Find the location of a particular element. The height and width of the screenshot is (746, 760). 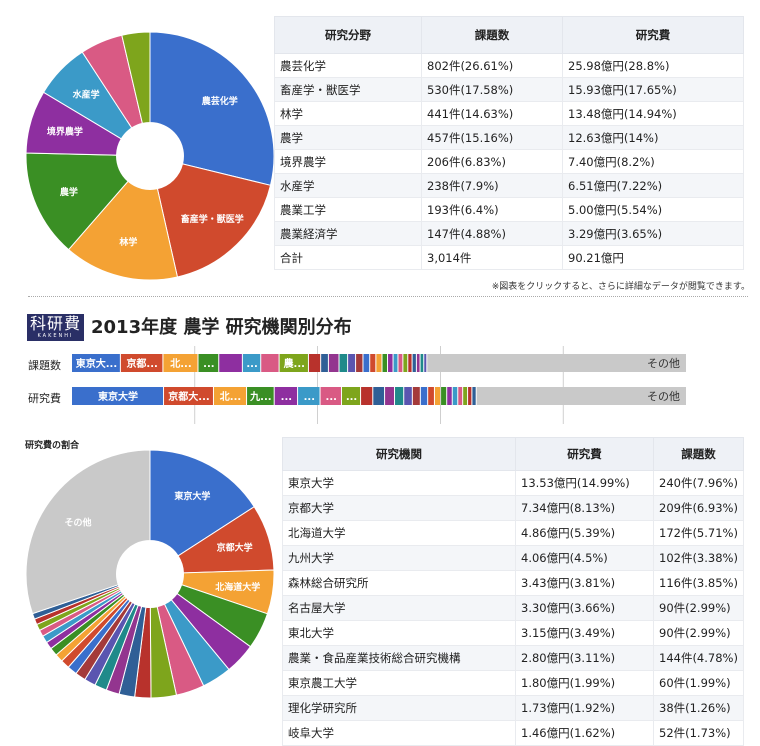

table-row: 東北大学 3.15億円(3.49%) 90件(2.99%) is located at coordinates (513, 633).